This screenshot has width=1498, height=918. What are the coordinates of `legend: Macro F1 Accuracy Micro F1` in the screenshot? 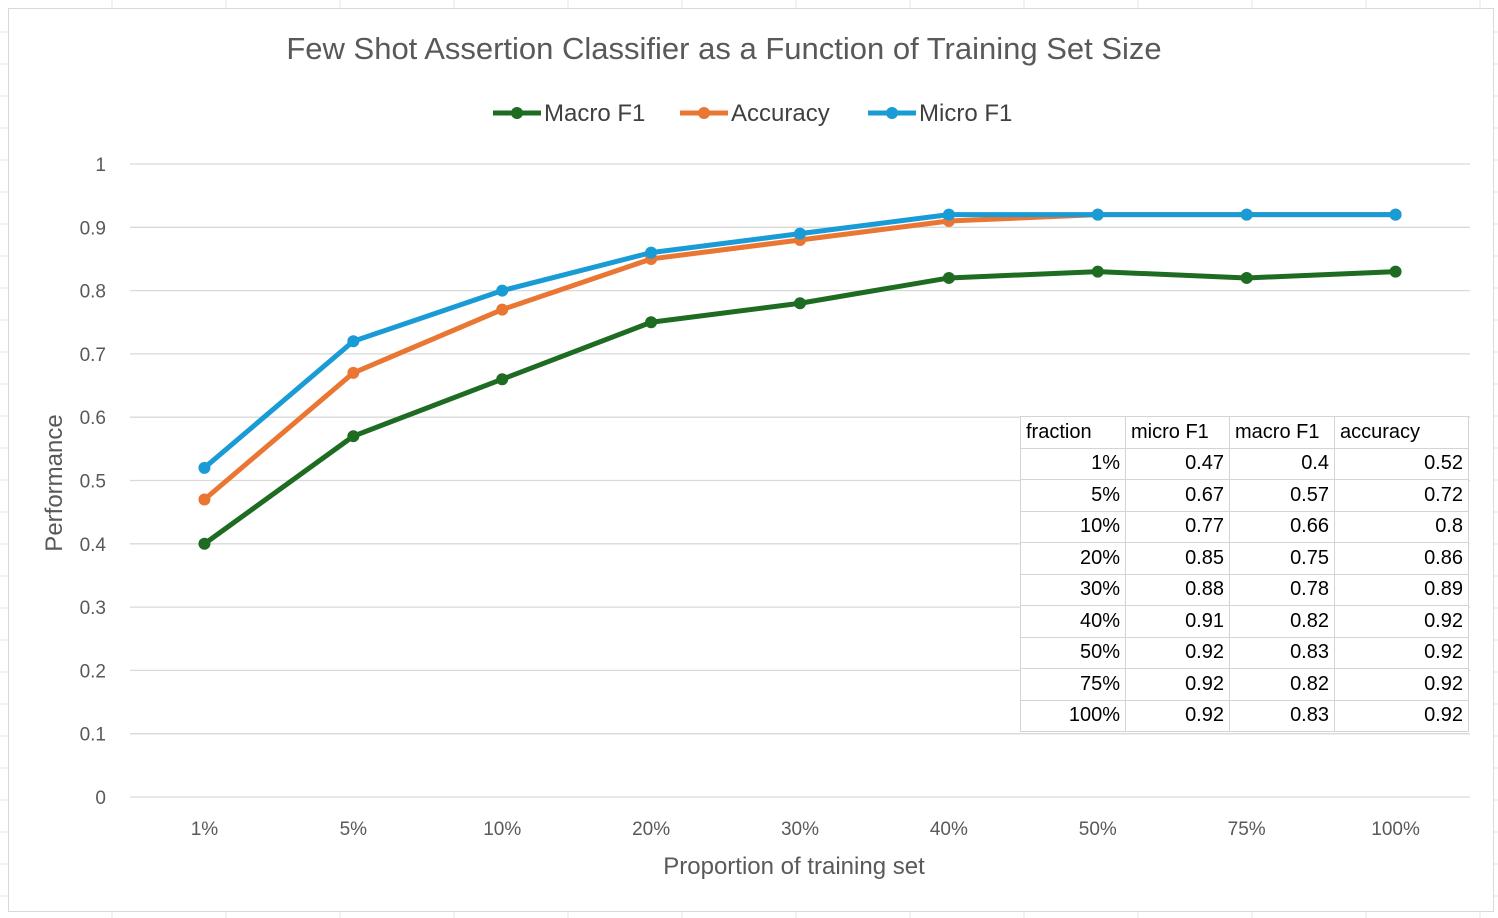 It's located at (752, 113).